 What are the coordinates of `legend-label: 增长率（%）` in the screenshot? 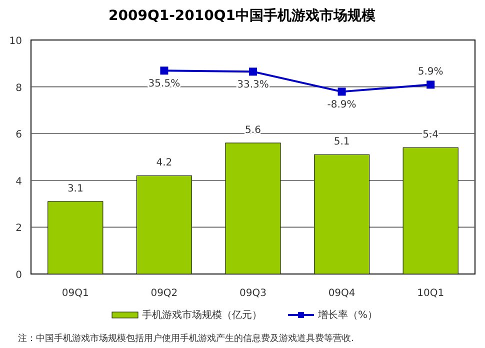 It's located at (347, 315).